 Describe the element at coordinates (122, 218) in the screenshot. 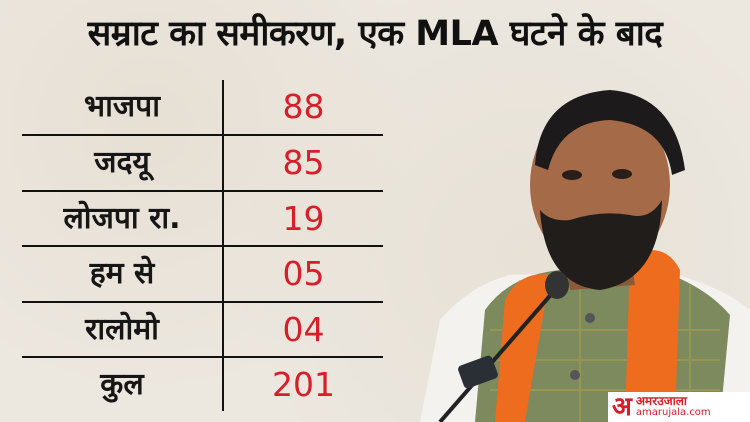

I see `party-name: लोजपा रा.` at that location.